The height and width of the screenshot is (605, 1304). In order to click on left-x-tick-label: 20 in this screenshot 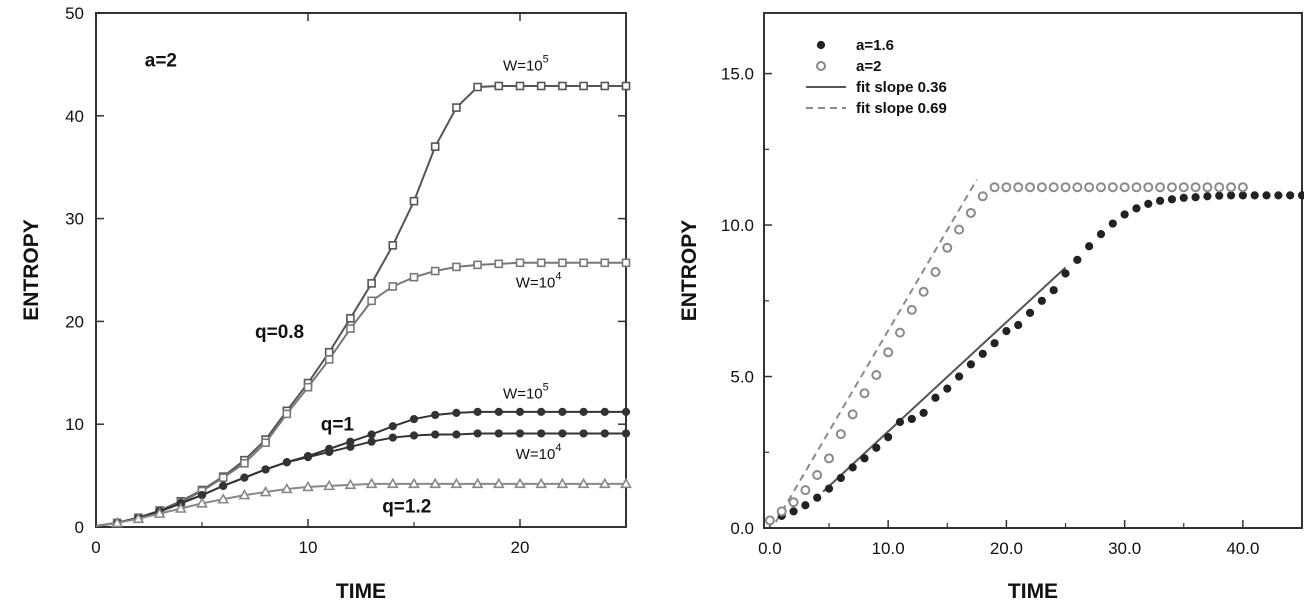, I will do `click(520, 547)`.